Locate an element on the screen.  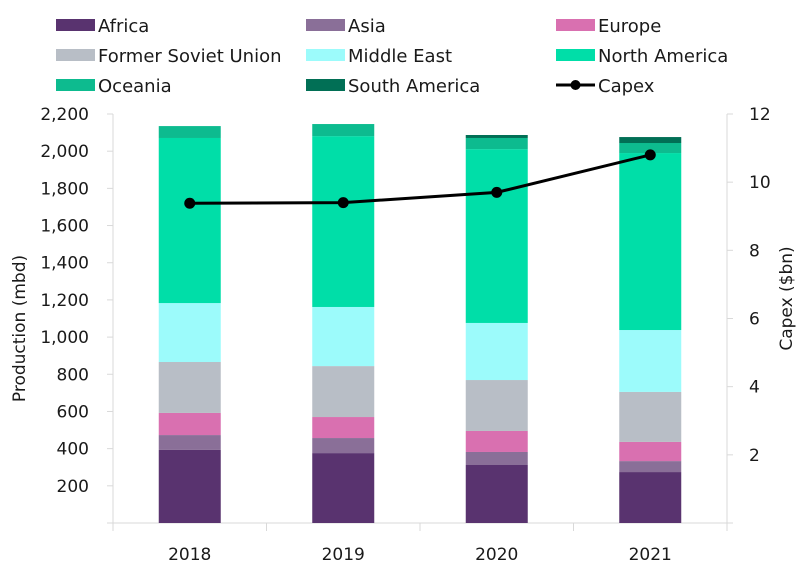
legend-label: South America is located at coordinates (414, 86).